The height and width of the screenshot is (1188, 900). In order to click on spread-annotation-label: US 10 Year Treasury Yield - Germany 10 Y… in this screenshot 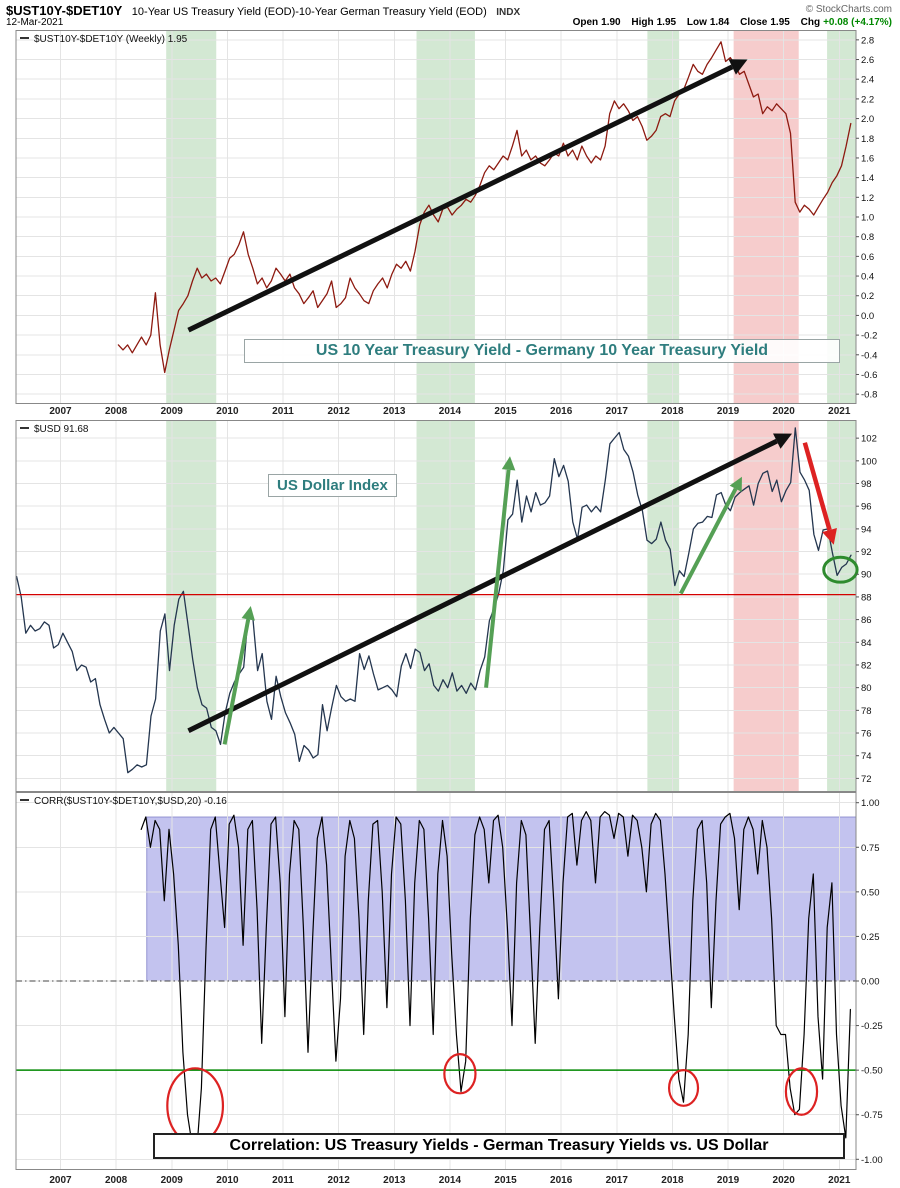, I will do `click(542, 351)`.